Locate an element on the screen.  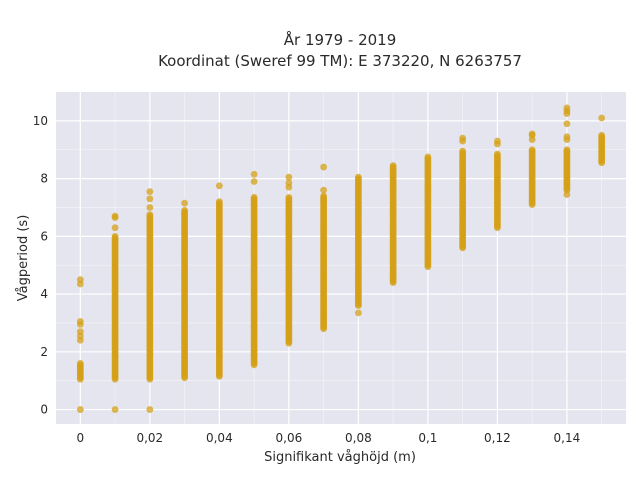
y-tick-label: 10 is located at coordinates (40, 121).